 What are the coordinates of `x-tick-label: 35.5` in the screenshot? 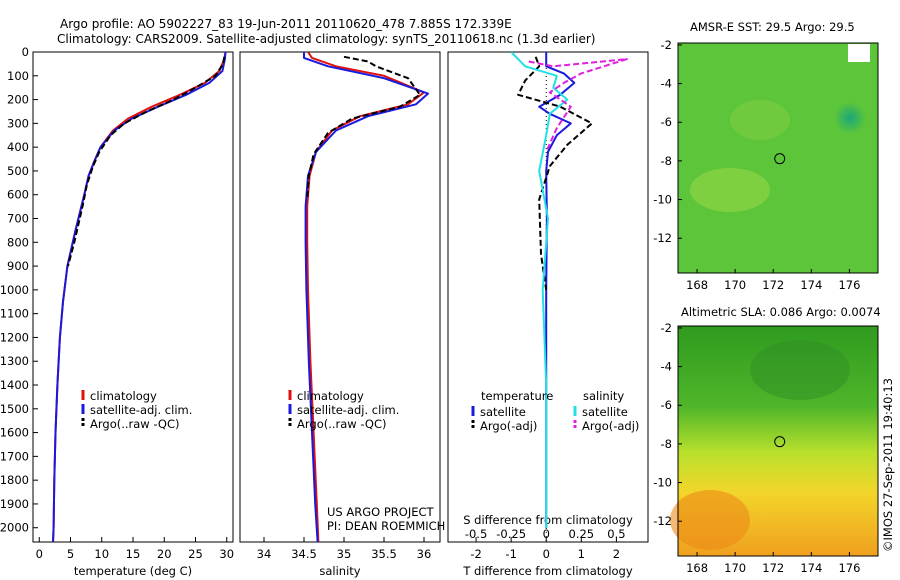 It's located at (384, 554).